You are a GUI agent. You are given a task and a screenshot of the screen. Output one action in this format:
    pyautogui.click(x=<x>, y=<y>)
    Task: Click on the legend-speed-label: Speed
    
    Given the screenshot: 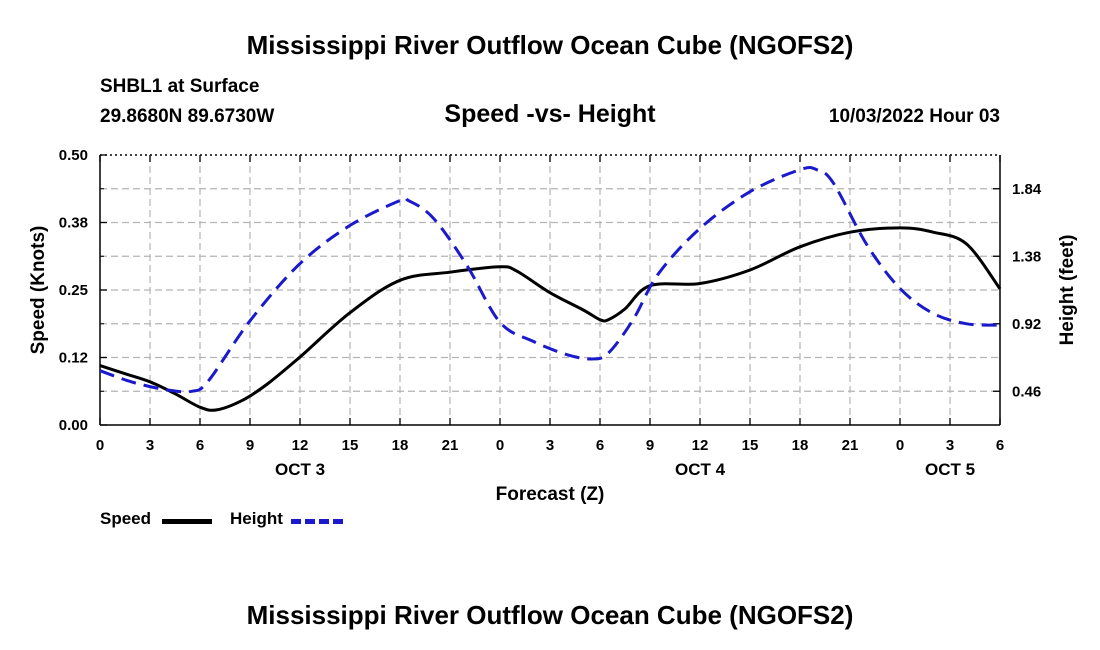 What is the action you would take?
    pyautogui.click(x=126, y=518)
    